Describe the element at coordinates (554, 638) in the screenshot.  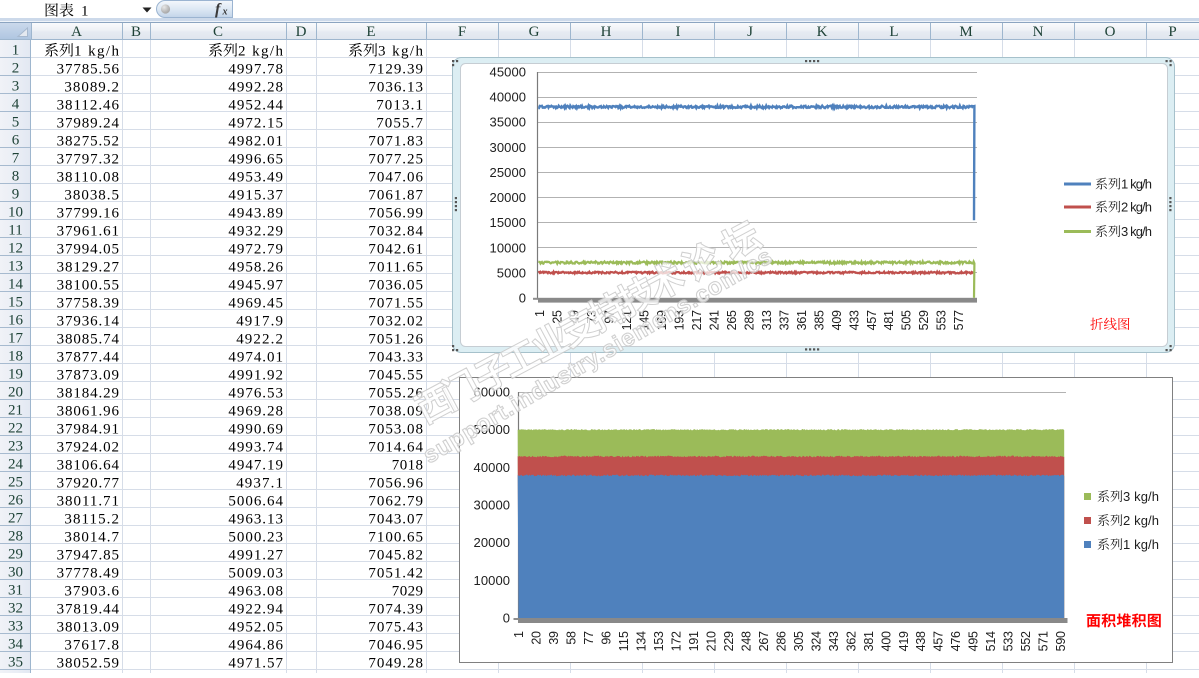
I see `svg-text: 39` at that location.